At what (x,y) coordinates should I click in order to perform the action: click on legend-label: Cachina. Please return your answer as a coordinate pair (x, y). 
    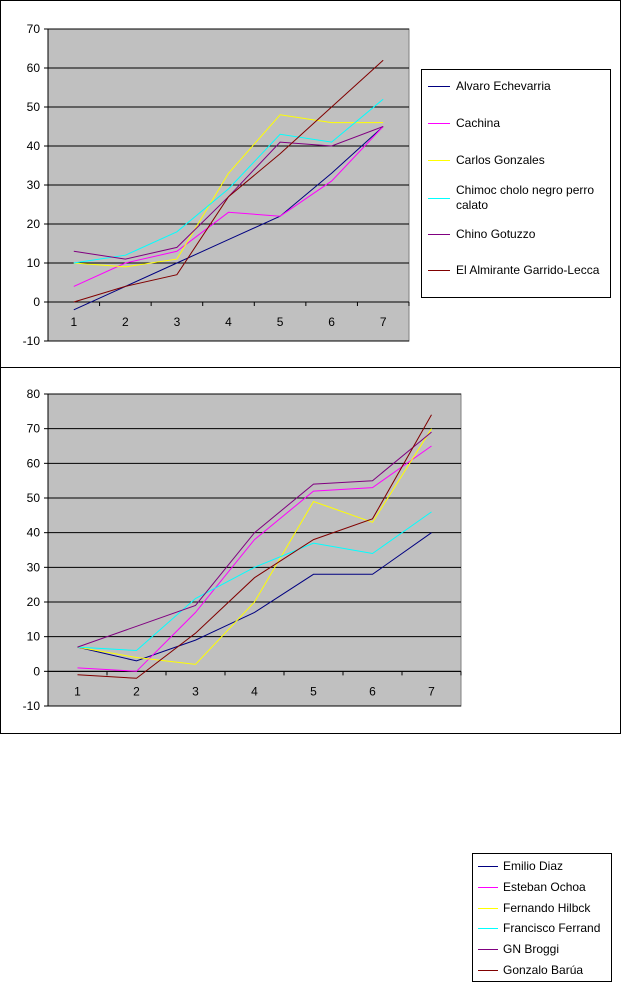
    Looking at the image, I should click on (478, 123).